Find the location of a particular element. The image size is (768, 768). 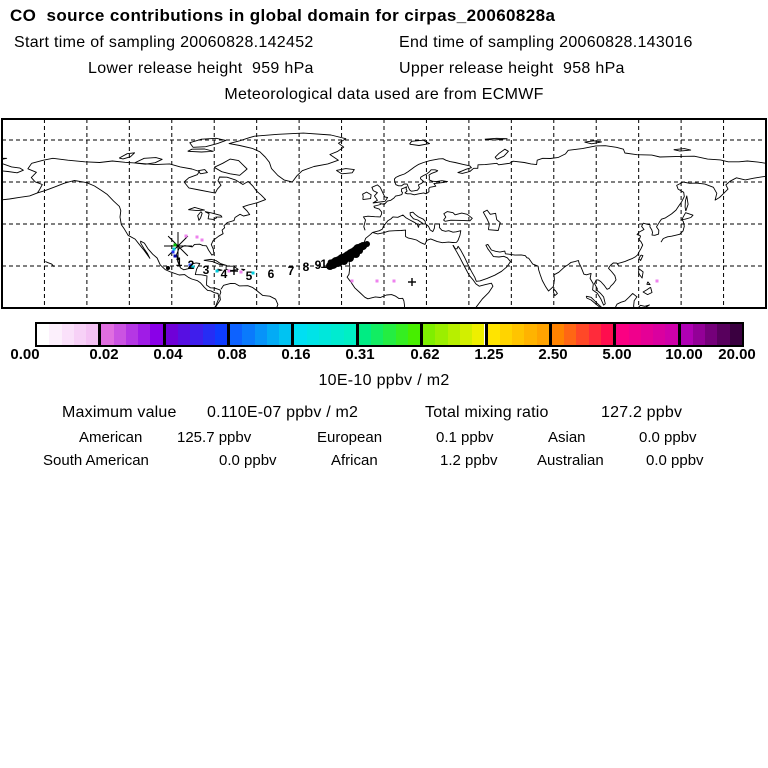

colorbar-tick-label: 0.02 is located at coordinates (104, 354).